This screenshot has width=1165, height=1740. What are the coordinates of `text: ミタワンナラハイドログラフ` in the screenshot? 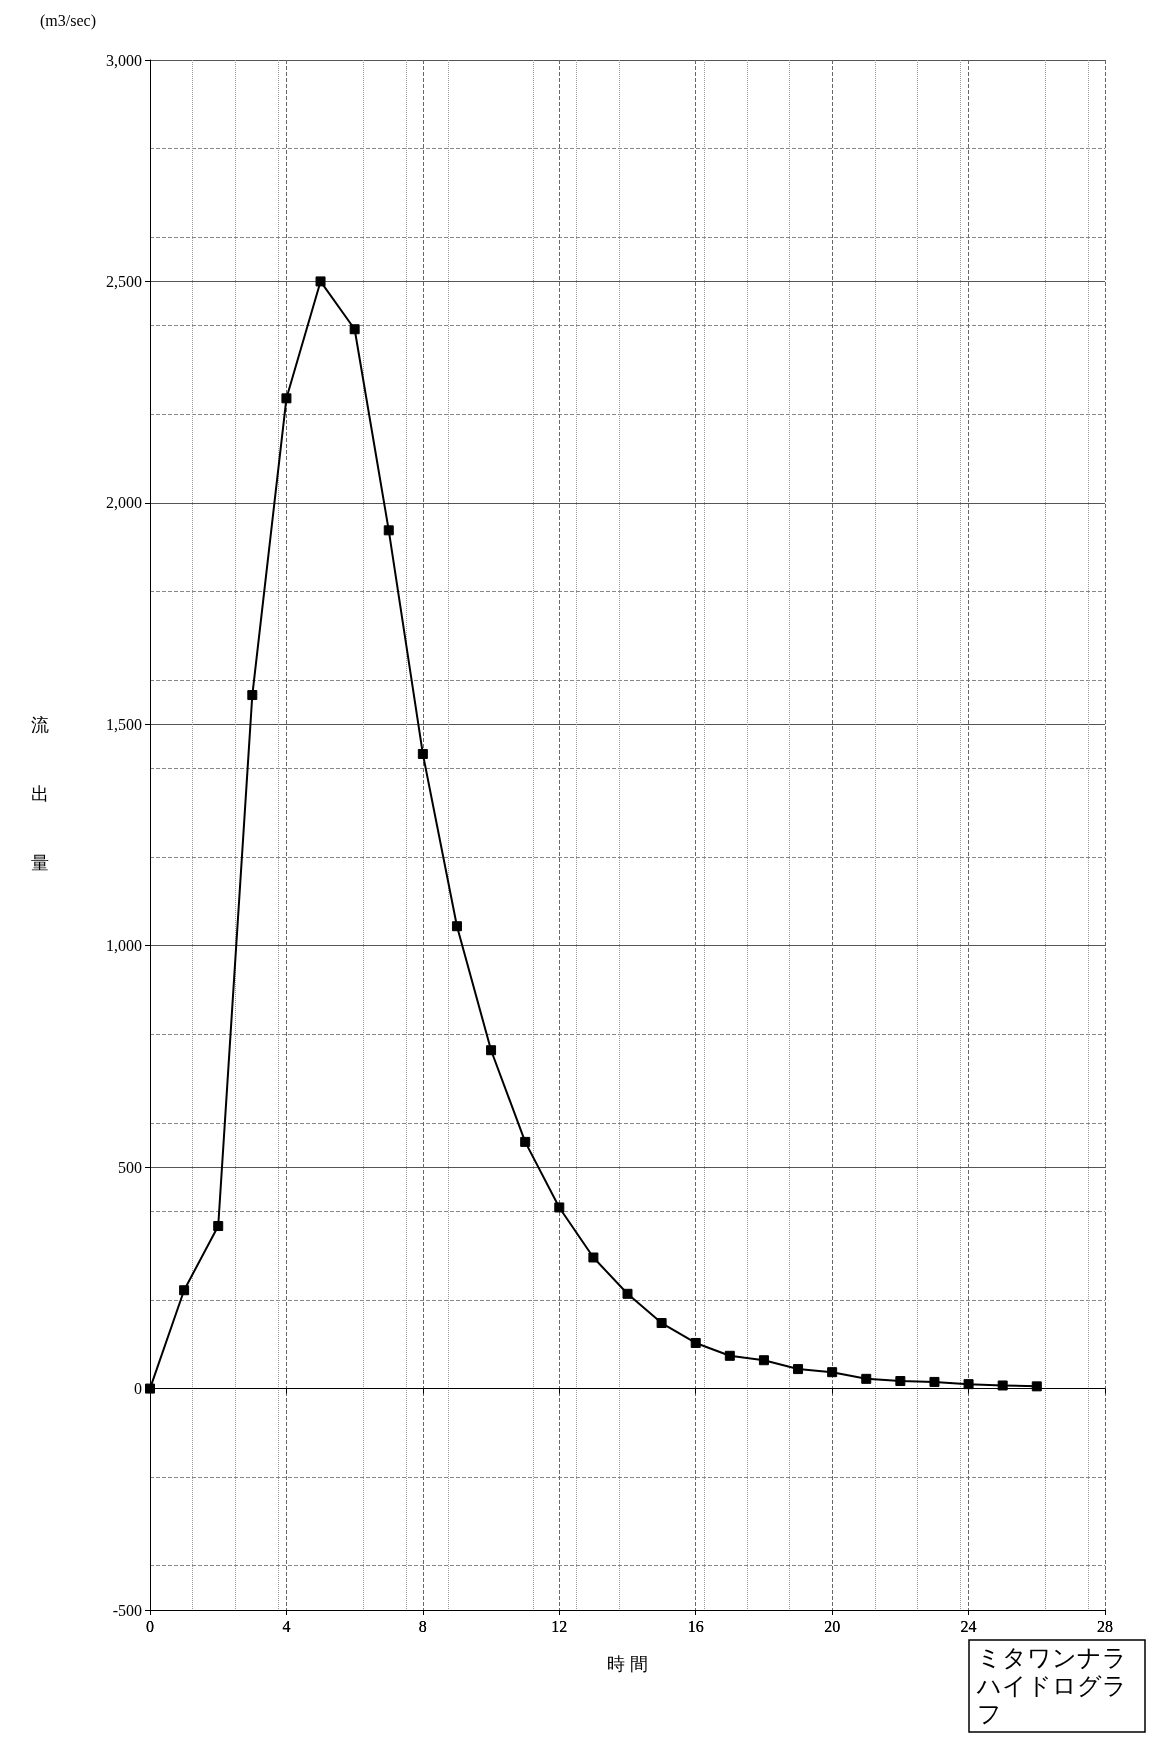 It's located at (1051, 1686).